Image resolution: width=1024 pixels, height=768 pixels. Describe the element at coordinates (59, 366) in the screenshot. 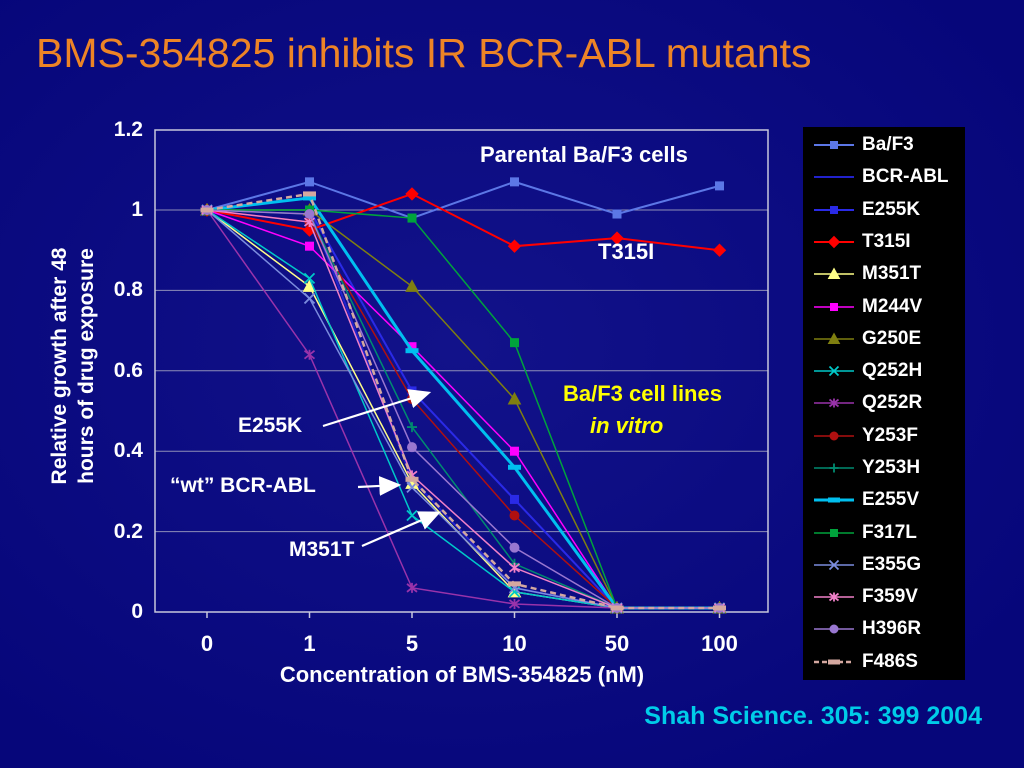

I see `y-axis-title-line1: Relative growth after 48` at that location.